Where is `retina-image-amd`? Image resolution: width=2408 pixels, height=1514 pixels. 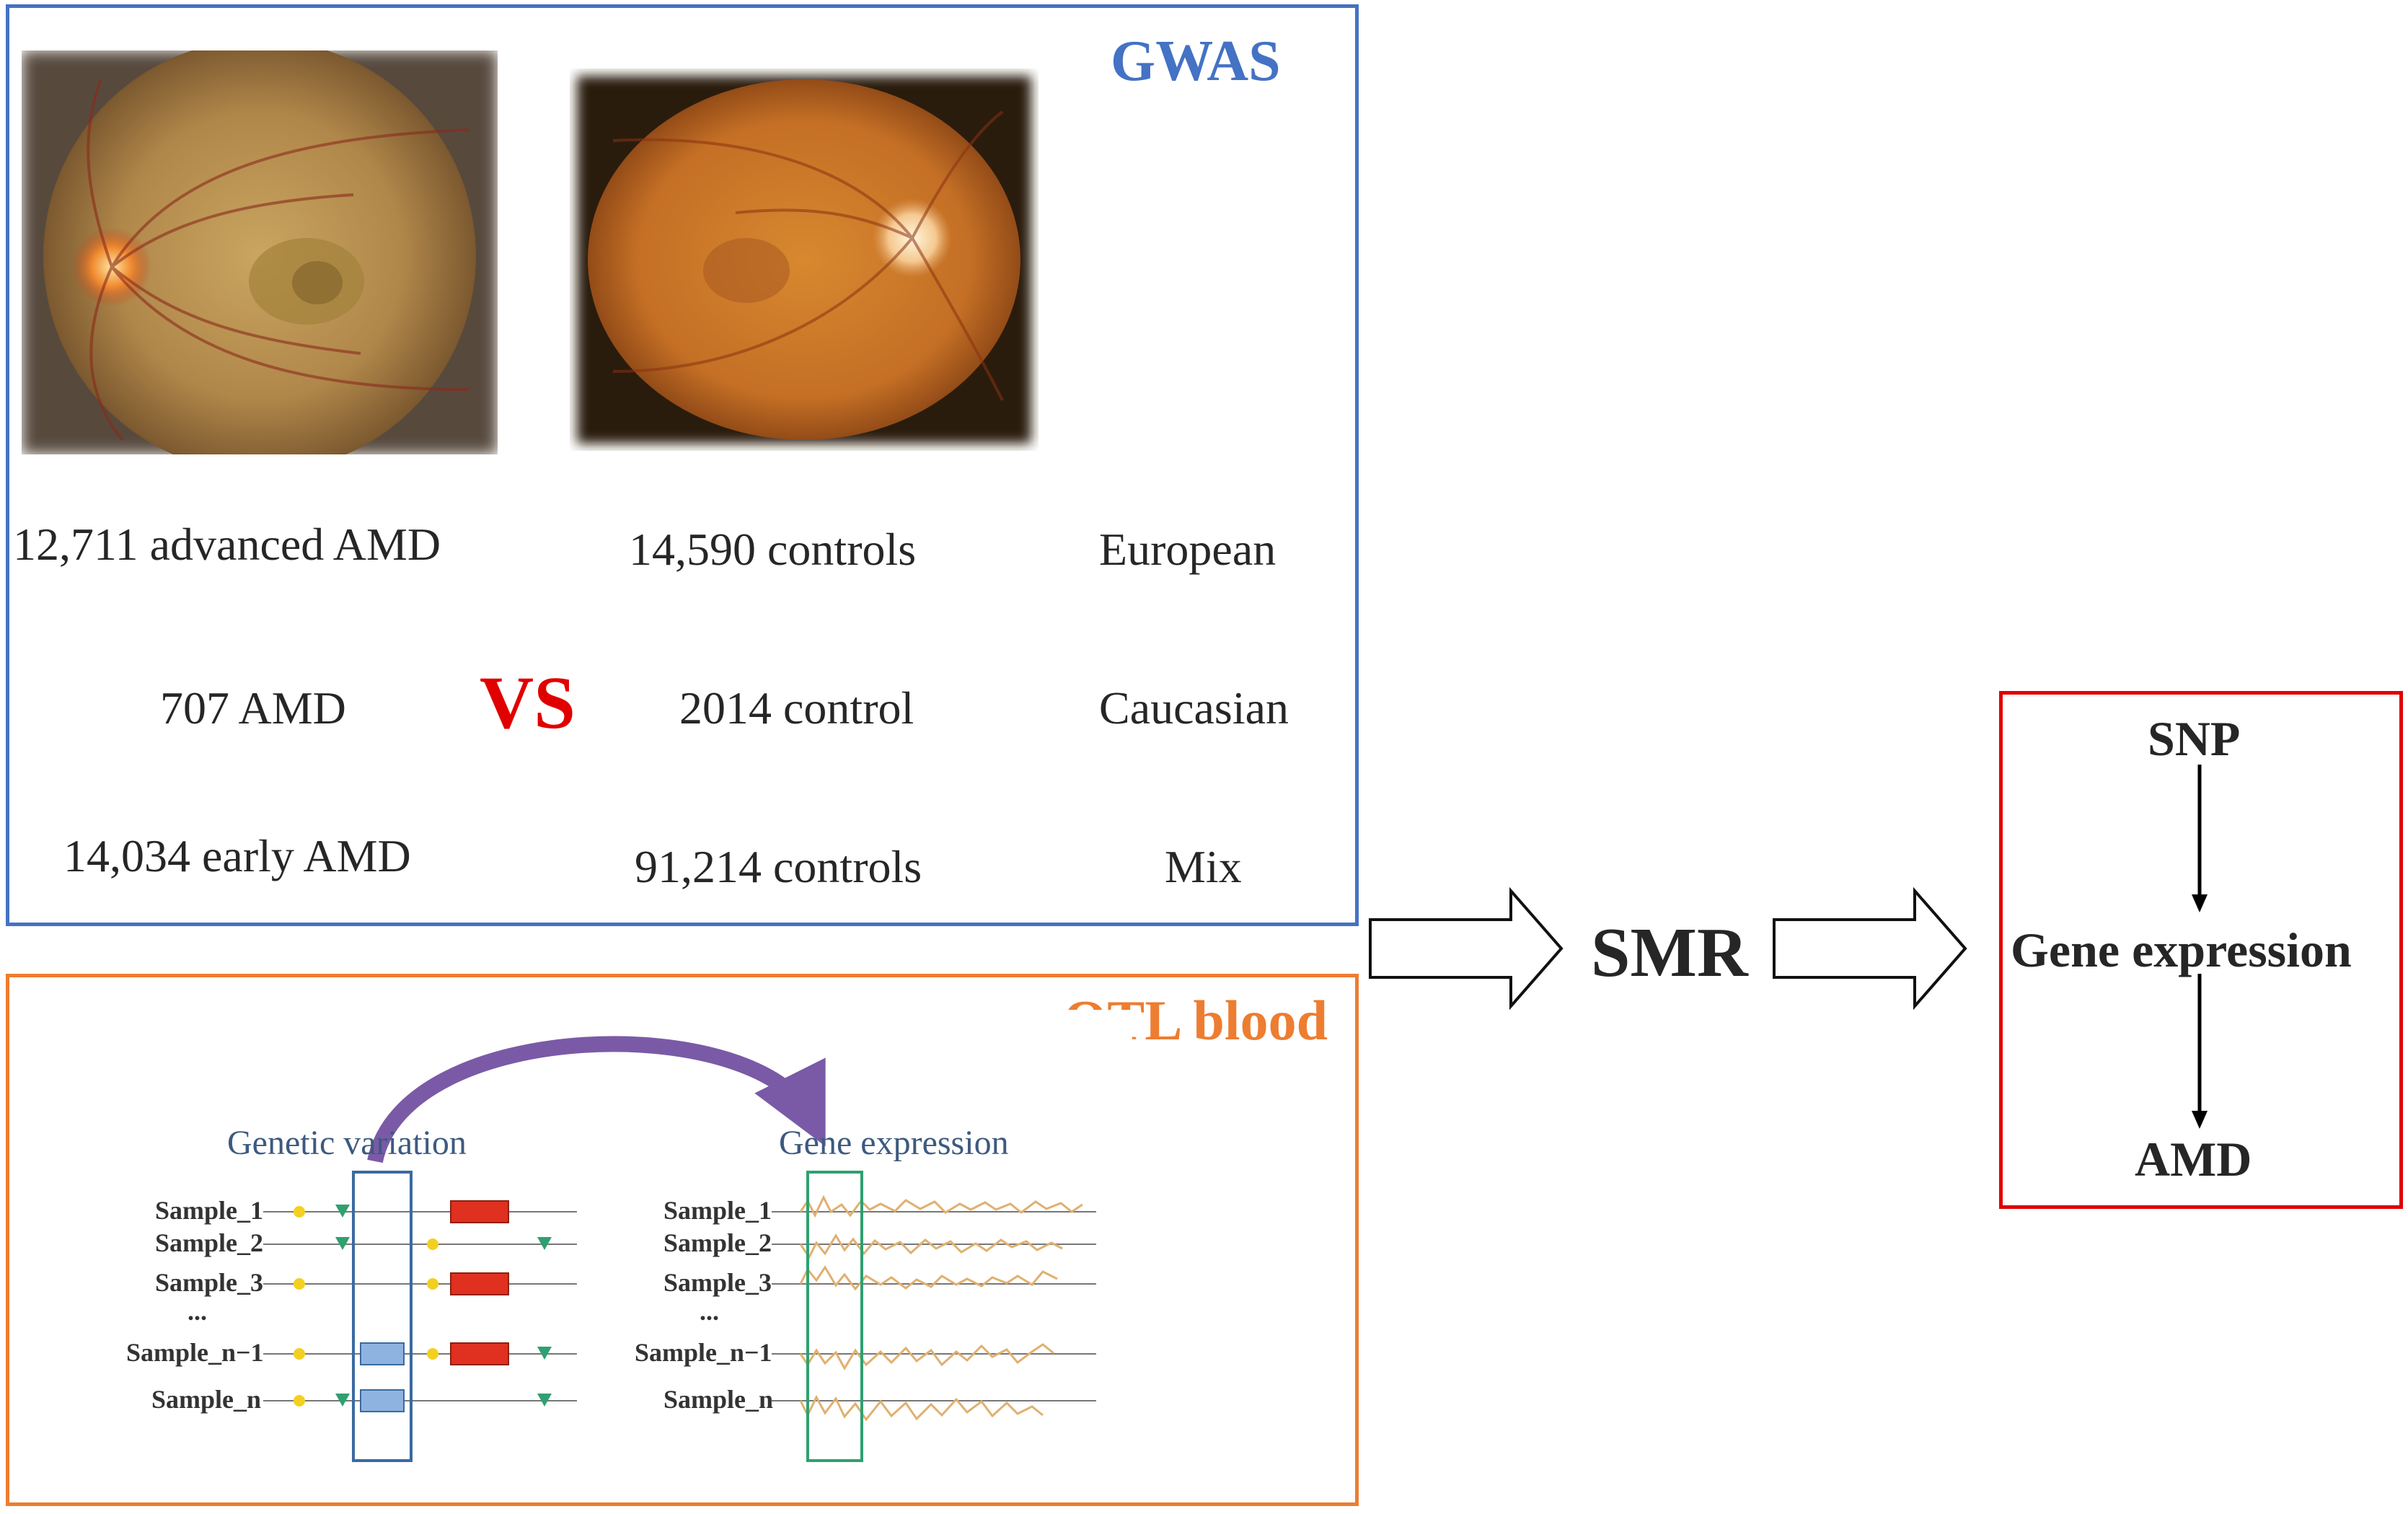 retina-image-amd is located at coordinates (260, 252).